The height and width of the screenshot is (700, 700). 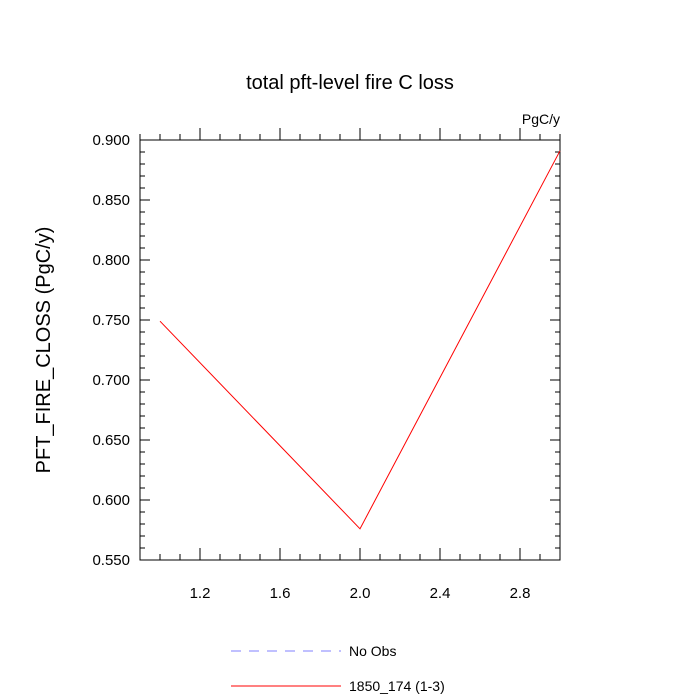 What do you see at coordinates (111, 560) in the screenshot?
I see `y-tick-label: 0.550` at bounding box center [111, 560].